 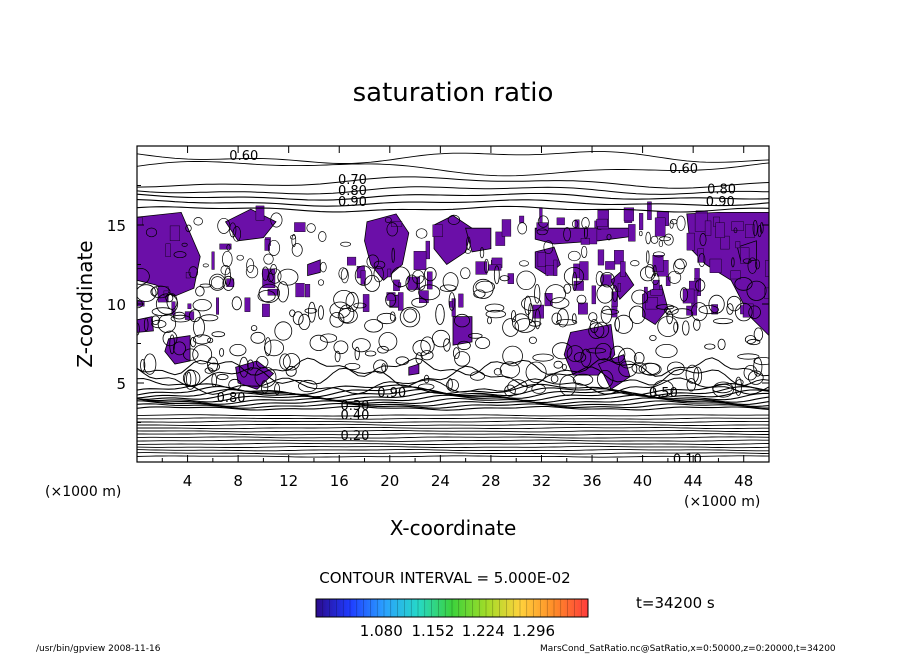 I want to click on contour-label: 0.80, so click(x=352, y=191).